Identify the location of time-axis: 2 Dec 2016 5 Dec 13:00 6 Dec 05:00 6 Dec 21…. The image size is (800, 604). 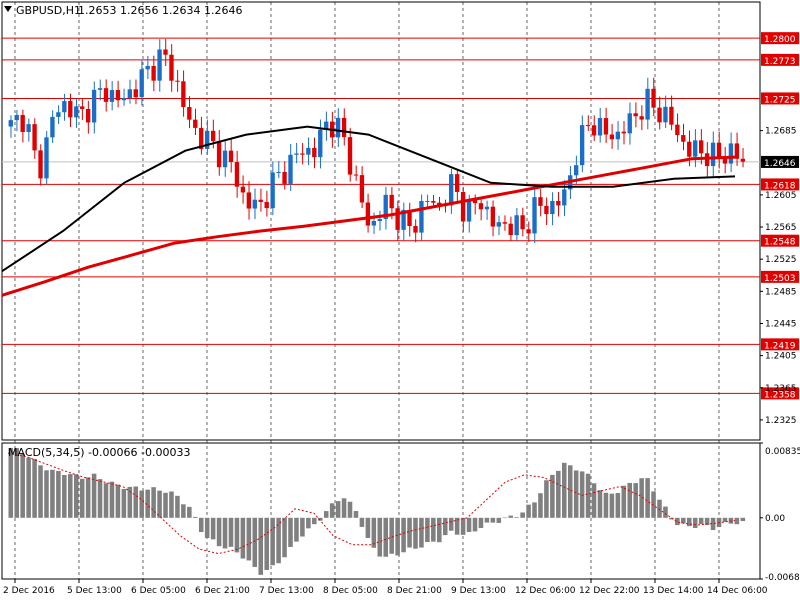
(385, 587).